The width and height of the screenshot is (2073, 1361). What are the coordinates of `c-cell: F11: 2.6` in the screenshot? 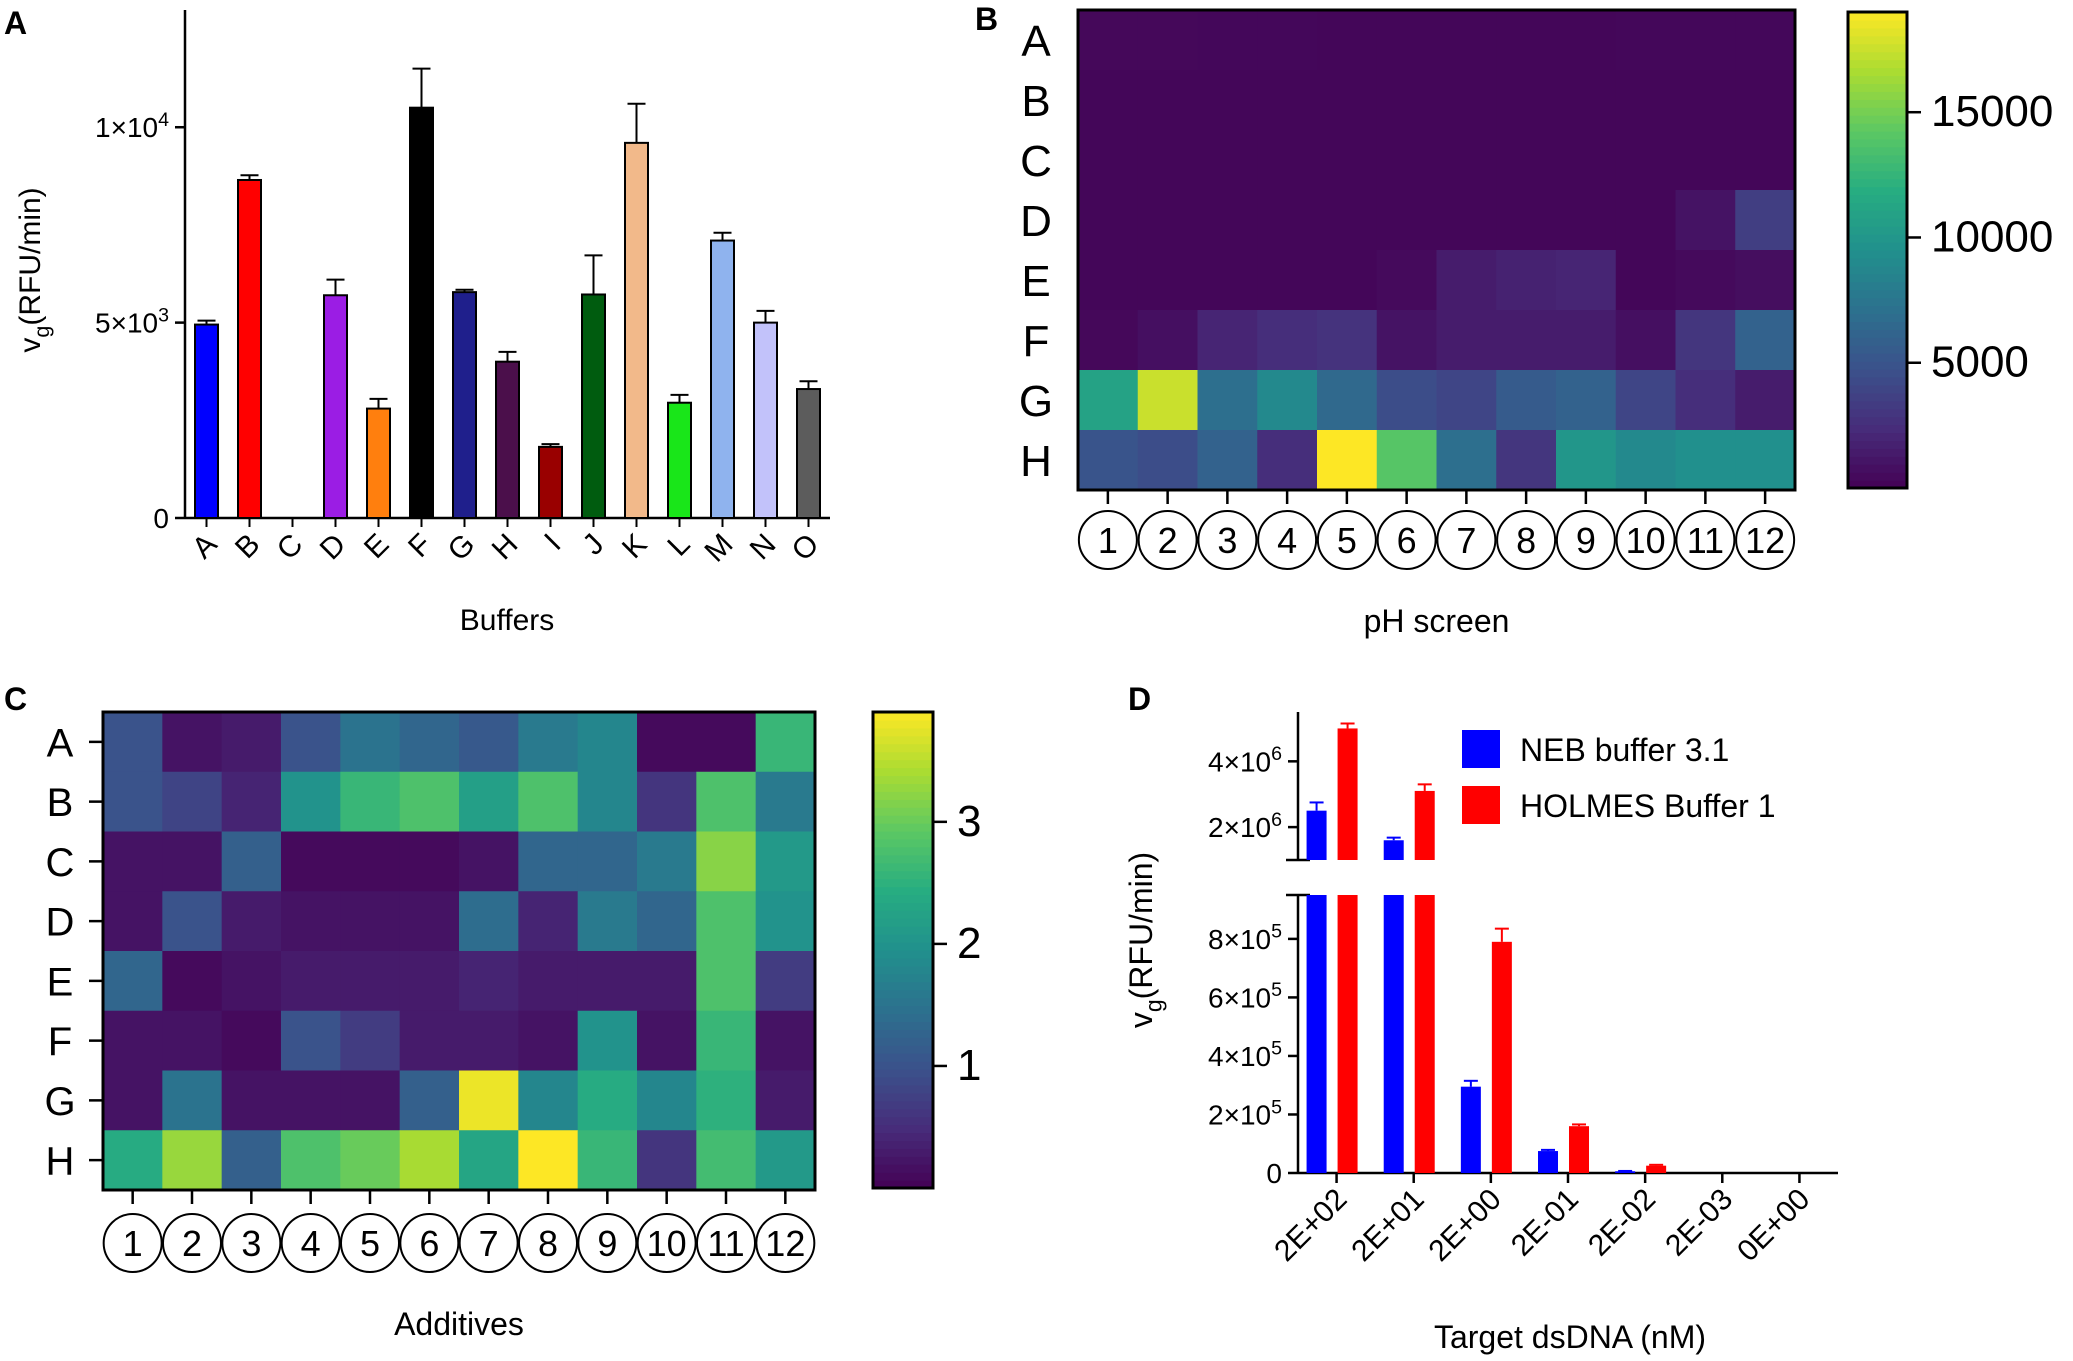 It's located at (726, 1040).